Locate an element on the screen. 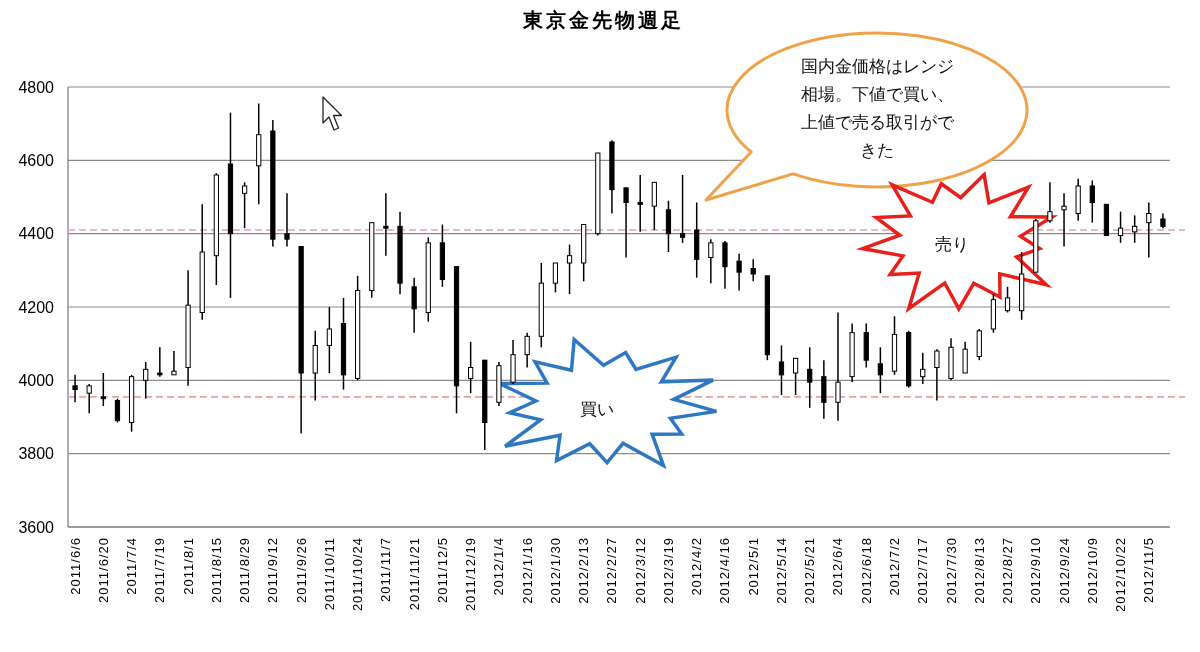  y-tick-label: 4600 is located at coordinates (36, 160).